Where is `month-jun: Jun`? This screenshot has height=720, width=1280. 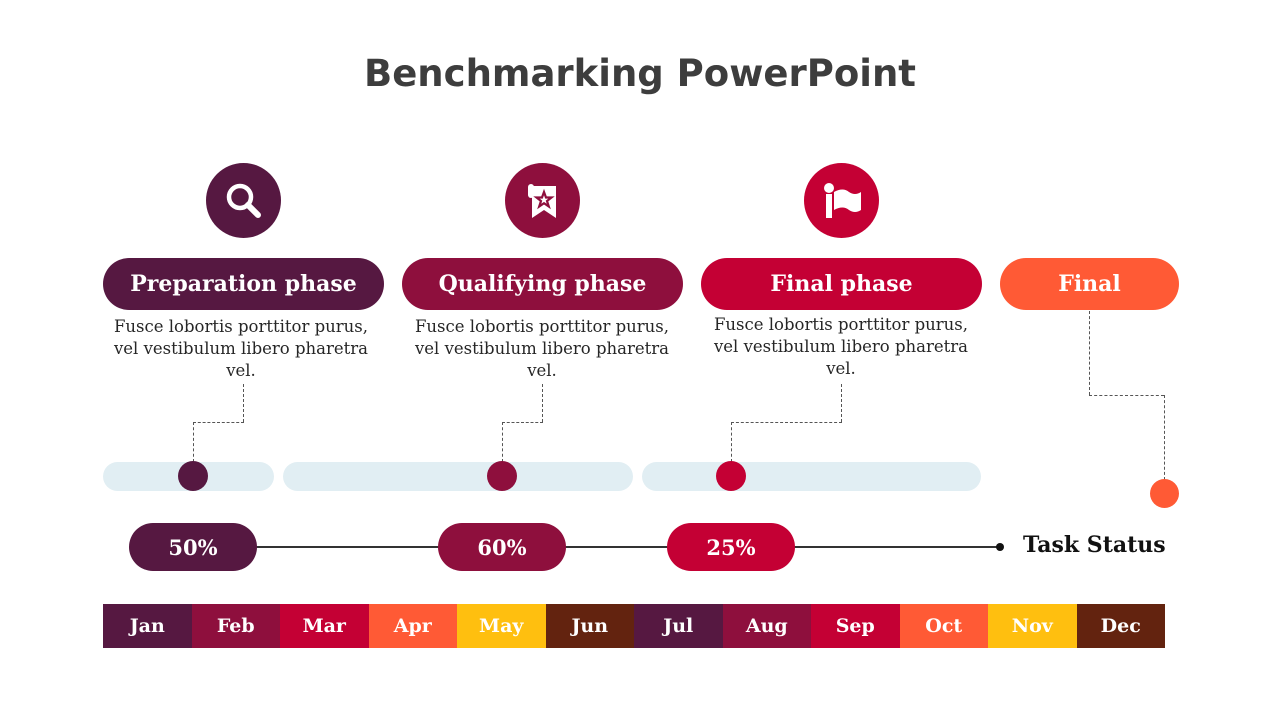
month-jun: Jun is located at coordinates (589, 626).